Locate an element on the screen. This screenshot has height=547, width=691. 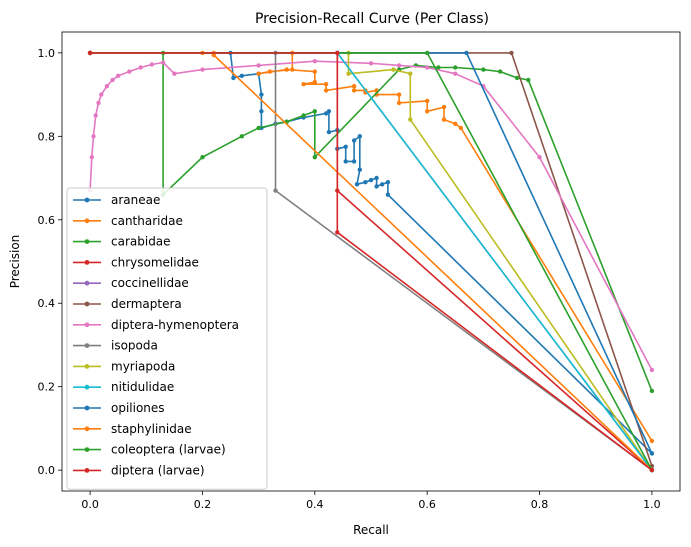
legend-item: opiliones is located at coordinates (119, 408).